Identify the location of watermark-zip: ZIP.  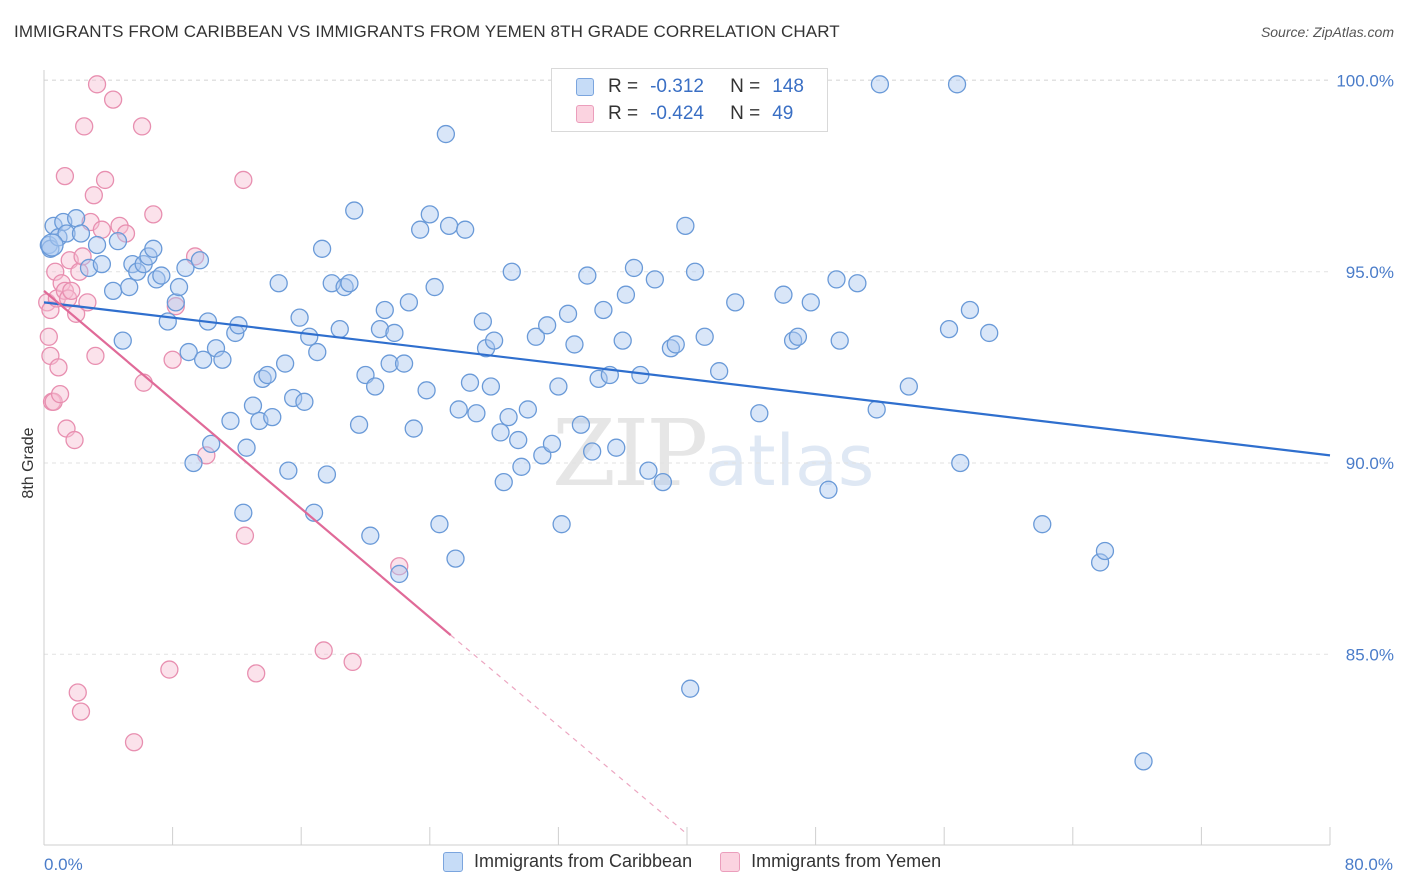
(630, 453).